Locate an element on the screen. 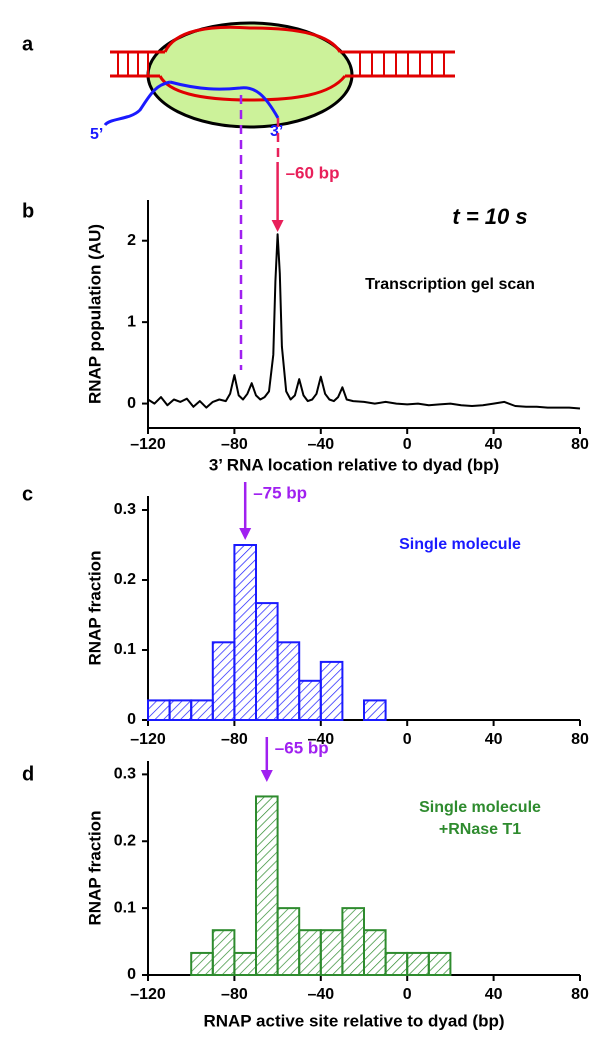 This screenshot has height=1050, width=605. y-tick-label: 1 is located at coordinates (131, 321).